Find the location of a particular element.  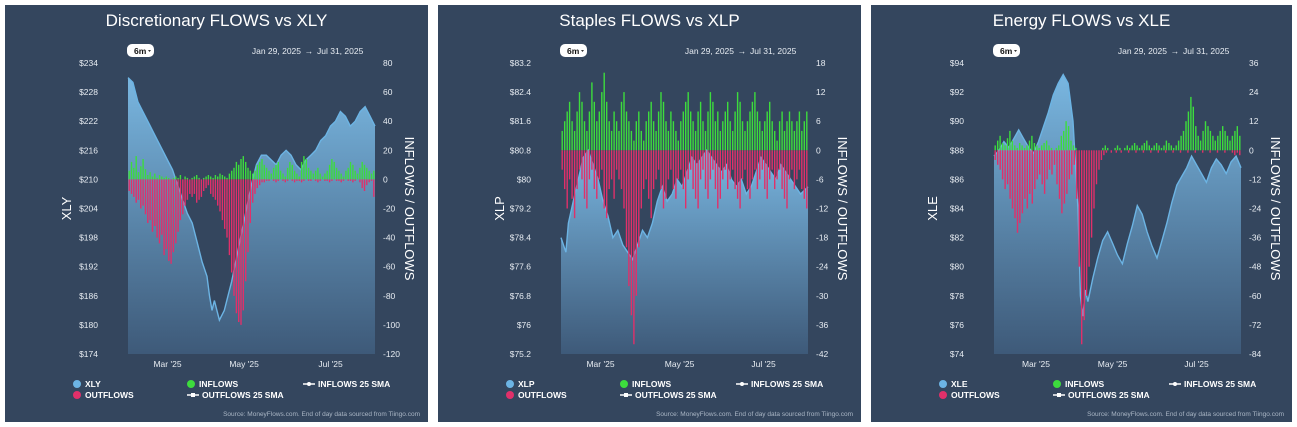

left-tick-label: $198 is located at coordinates (88, 238).